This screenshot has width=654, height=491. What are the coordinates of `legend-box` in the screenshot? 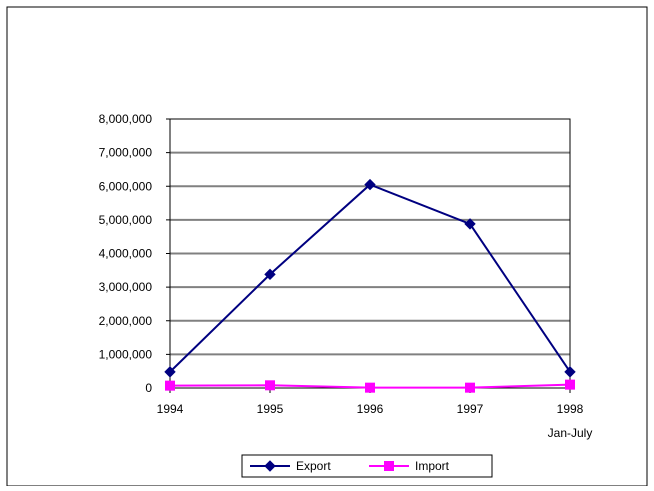 It's located at (367, 466).